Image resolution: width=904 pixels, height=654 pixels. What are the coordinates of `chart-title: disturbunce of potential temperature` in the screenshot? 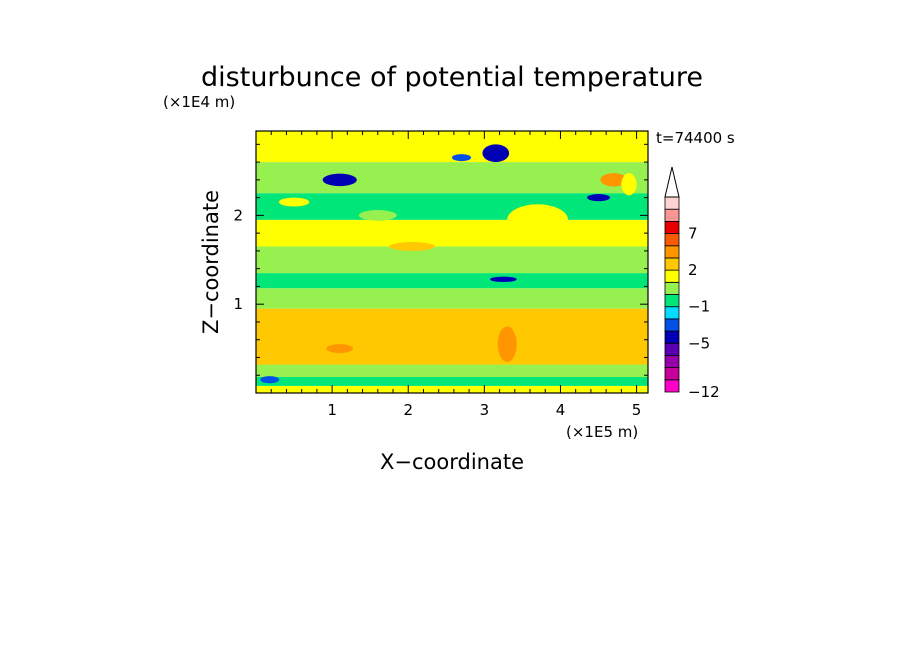 It's located at (452, 77).